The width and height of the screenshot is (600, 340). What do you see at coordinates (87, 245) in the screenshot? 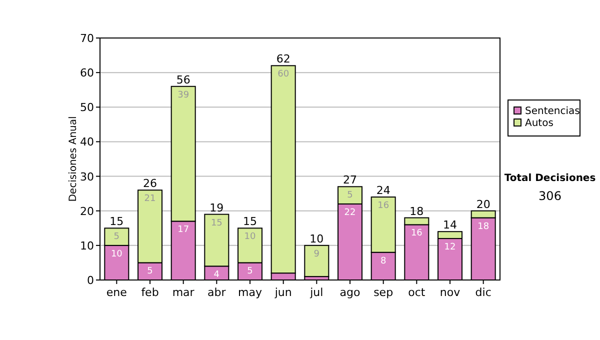
I see `y-tick-label: 10` at bounding box center [87, 245].